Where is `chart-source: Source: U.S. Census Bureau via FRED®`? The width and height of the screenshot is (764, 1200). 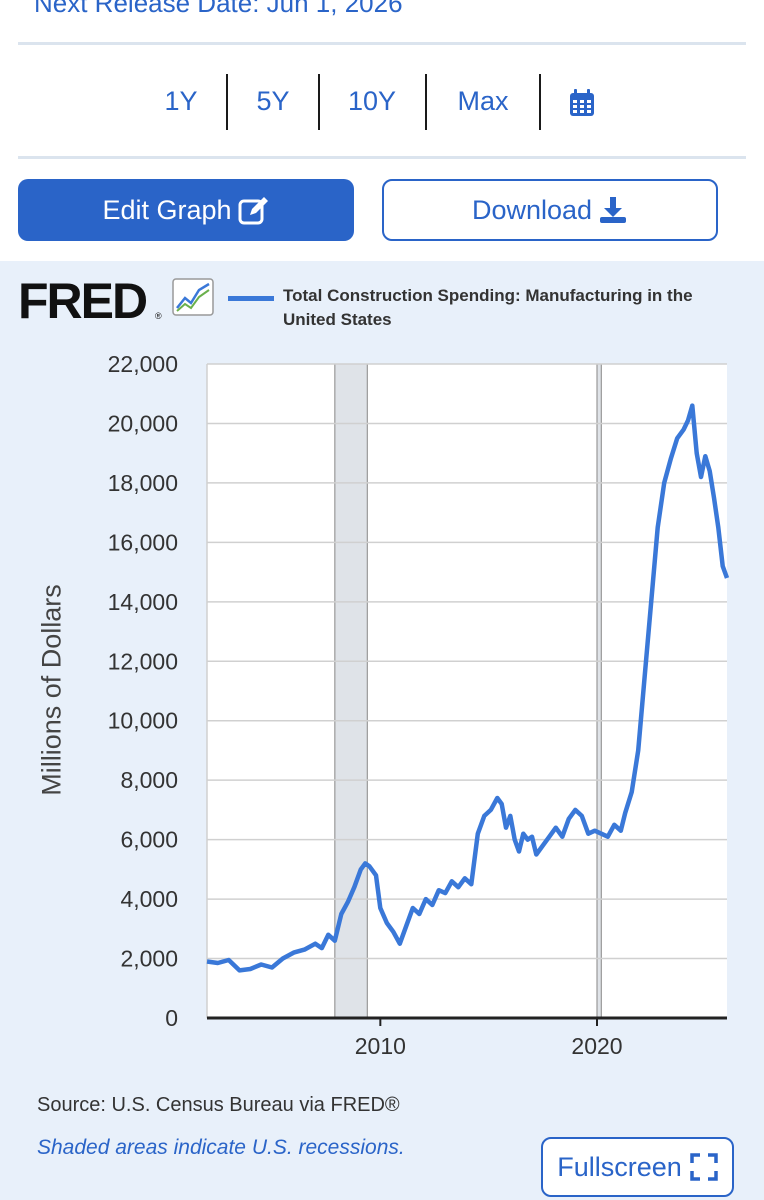
chart-source: Source: U.S. Census Bureau via FRED® is located at coordinates (218, 1105).